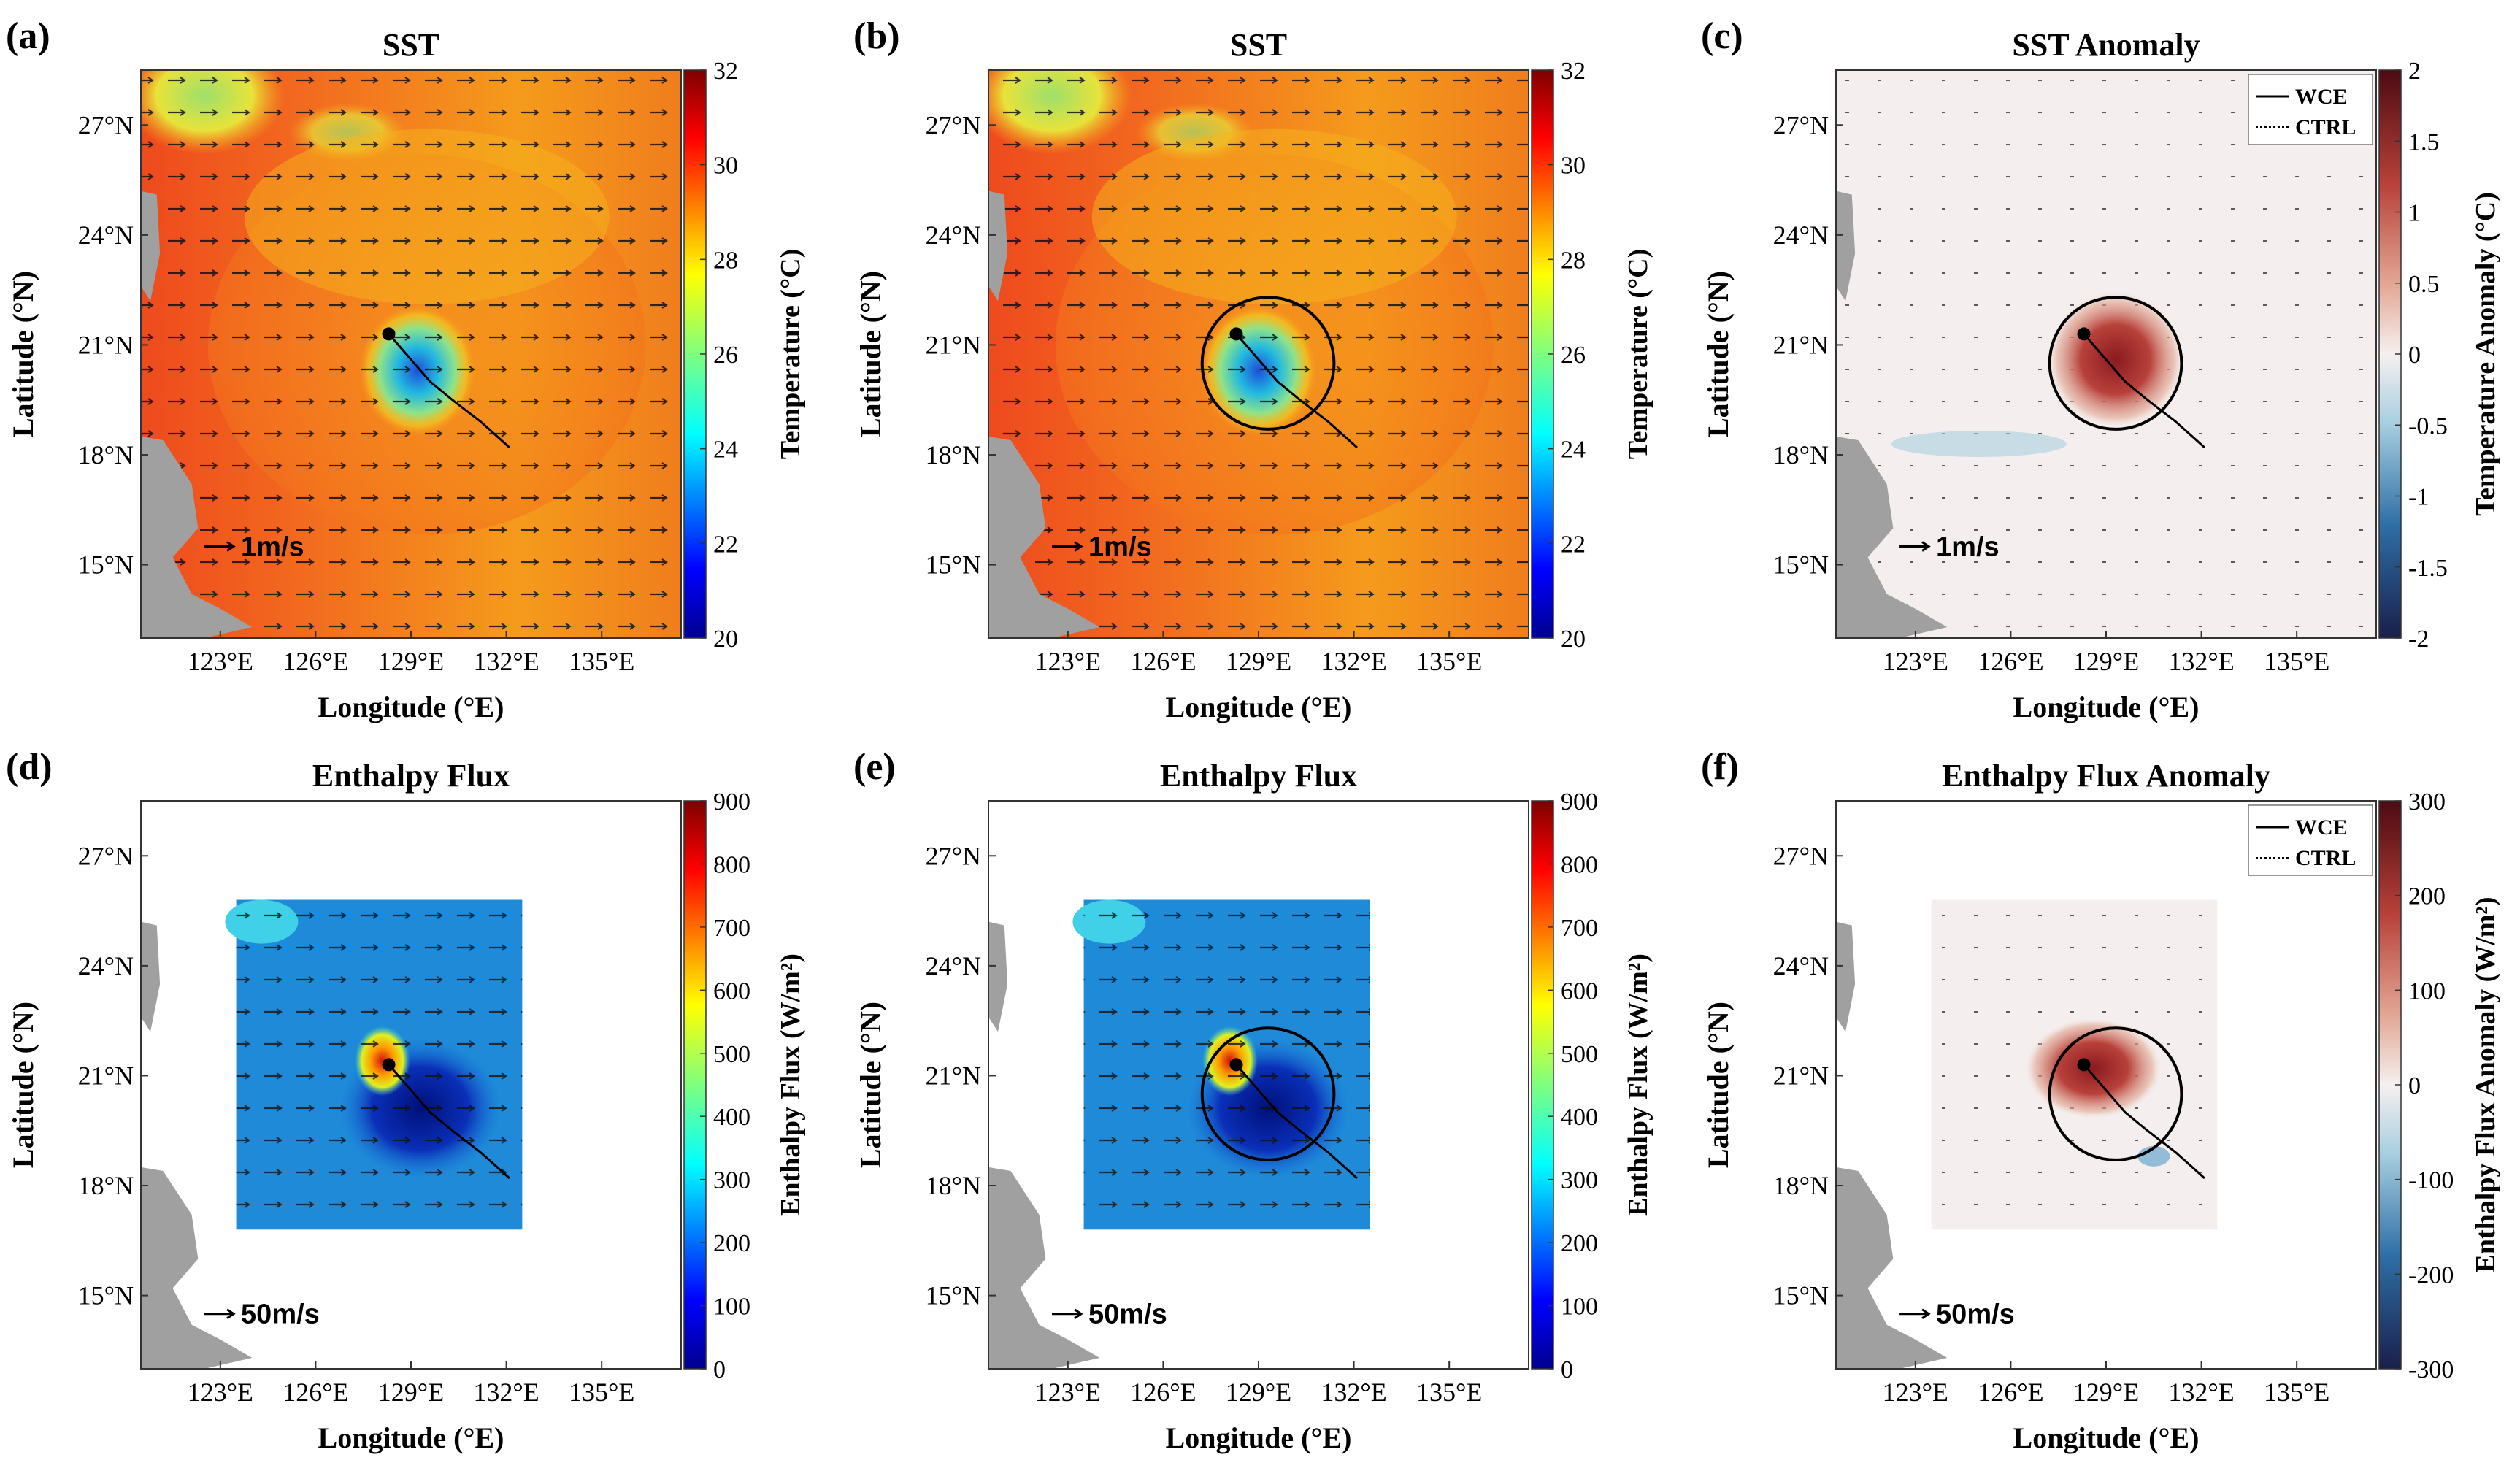 The height and width of the screenshot is (1471, 2520). Describe the element at coordinates (2310, 109) in the screenshot. I see `legend-box` at that location.